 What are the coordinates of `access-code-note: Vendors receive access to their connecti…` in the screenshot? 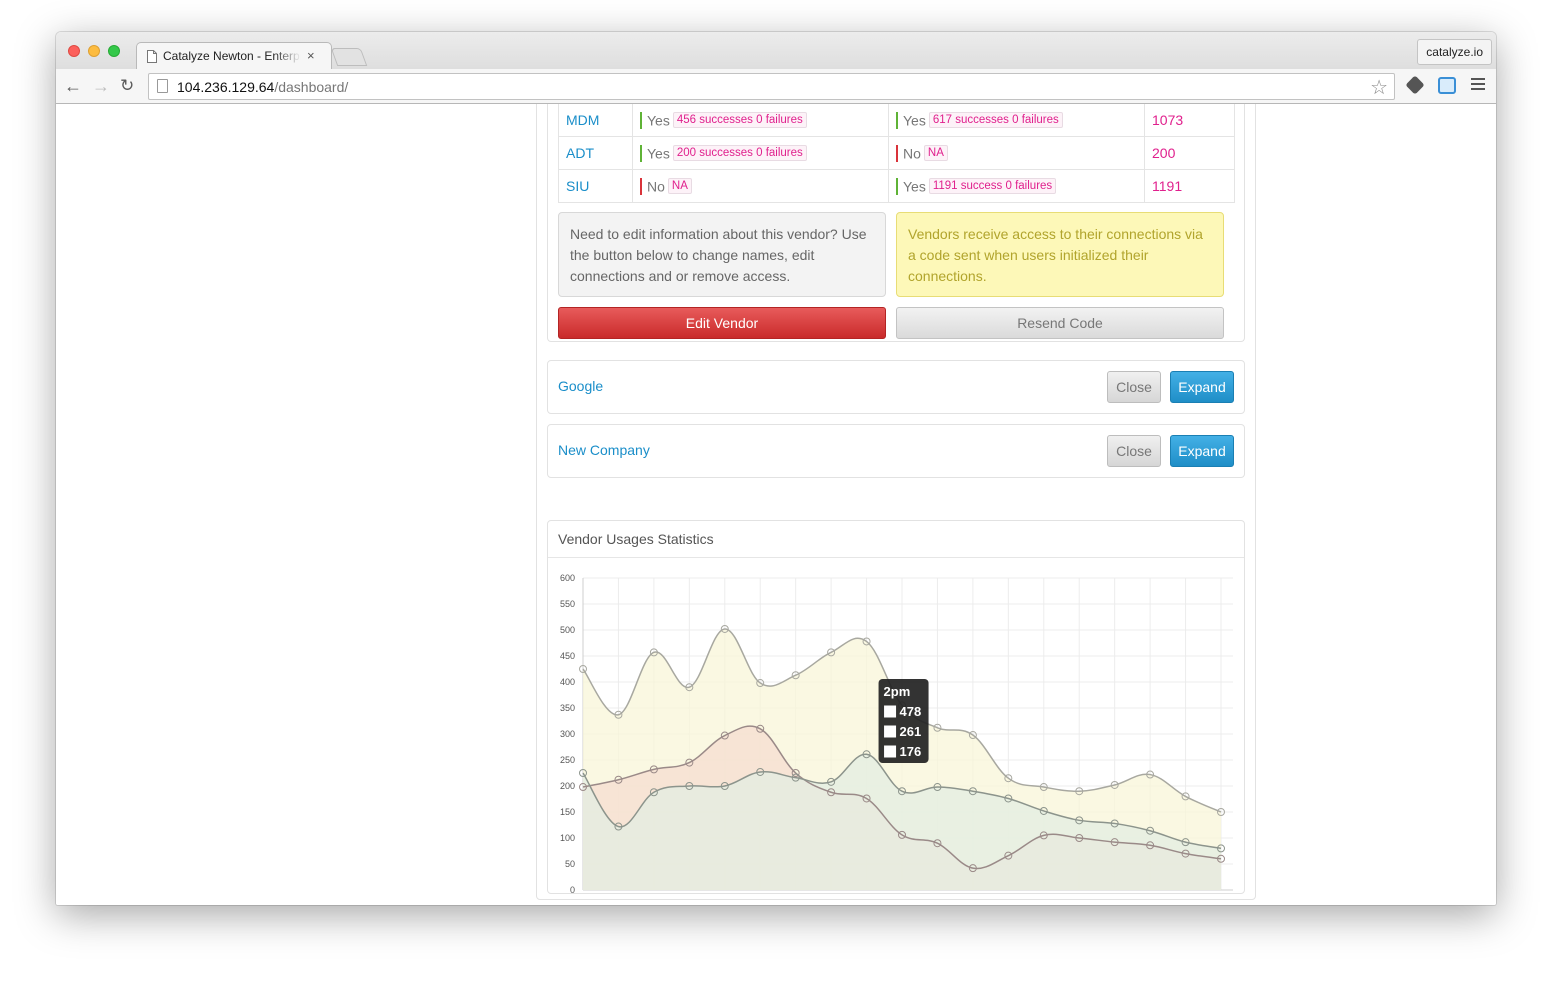 It's located at (1060, 254).